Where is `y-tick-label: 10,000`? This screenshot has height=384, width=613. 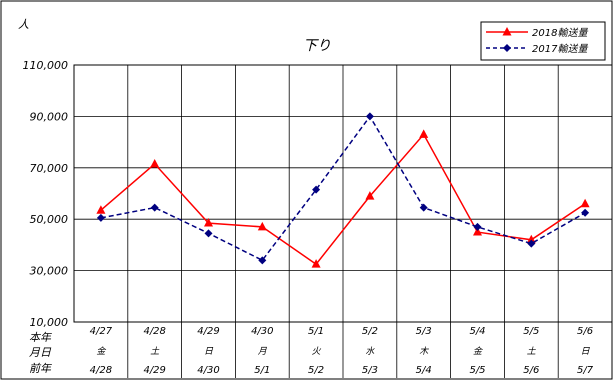 y-tick-label: 10,000 is located at coordinates (49, 322).